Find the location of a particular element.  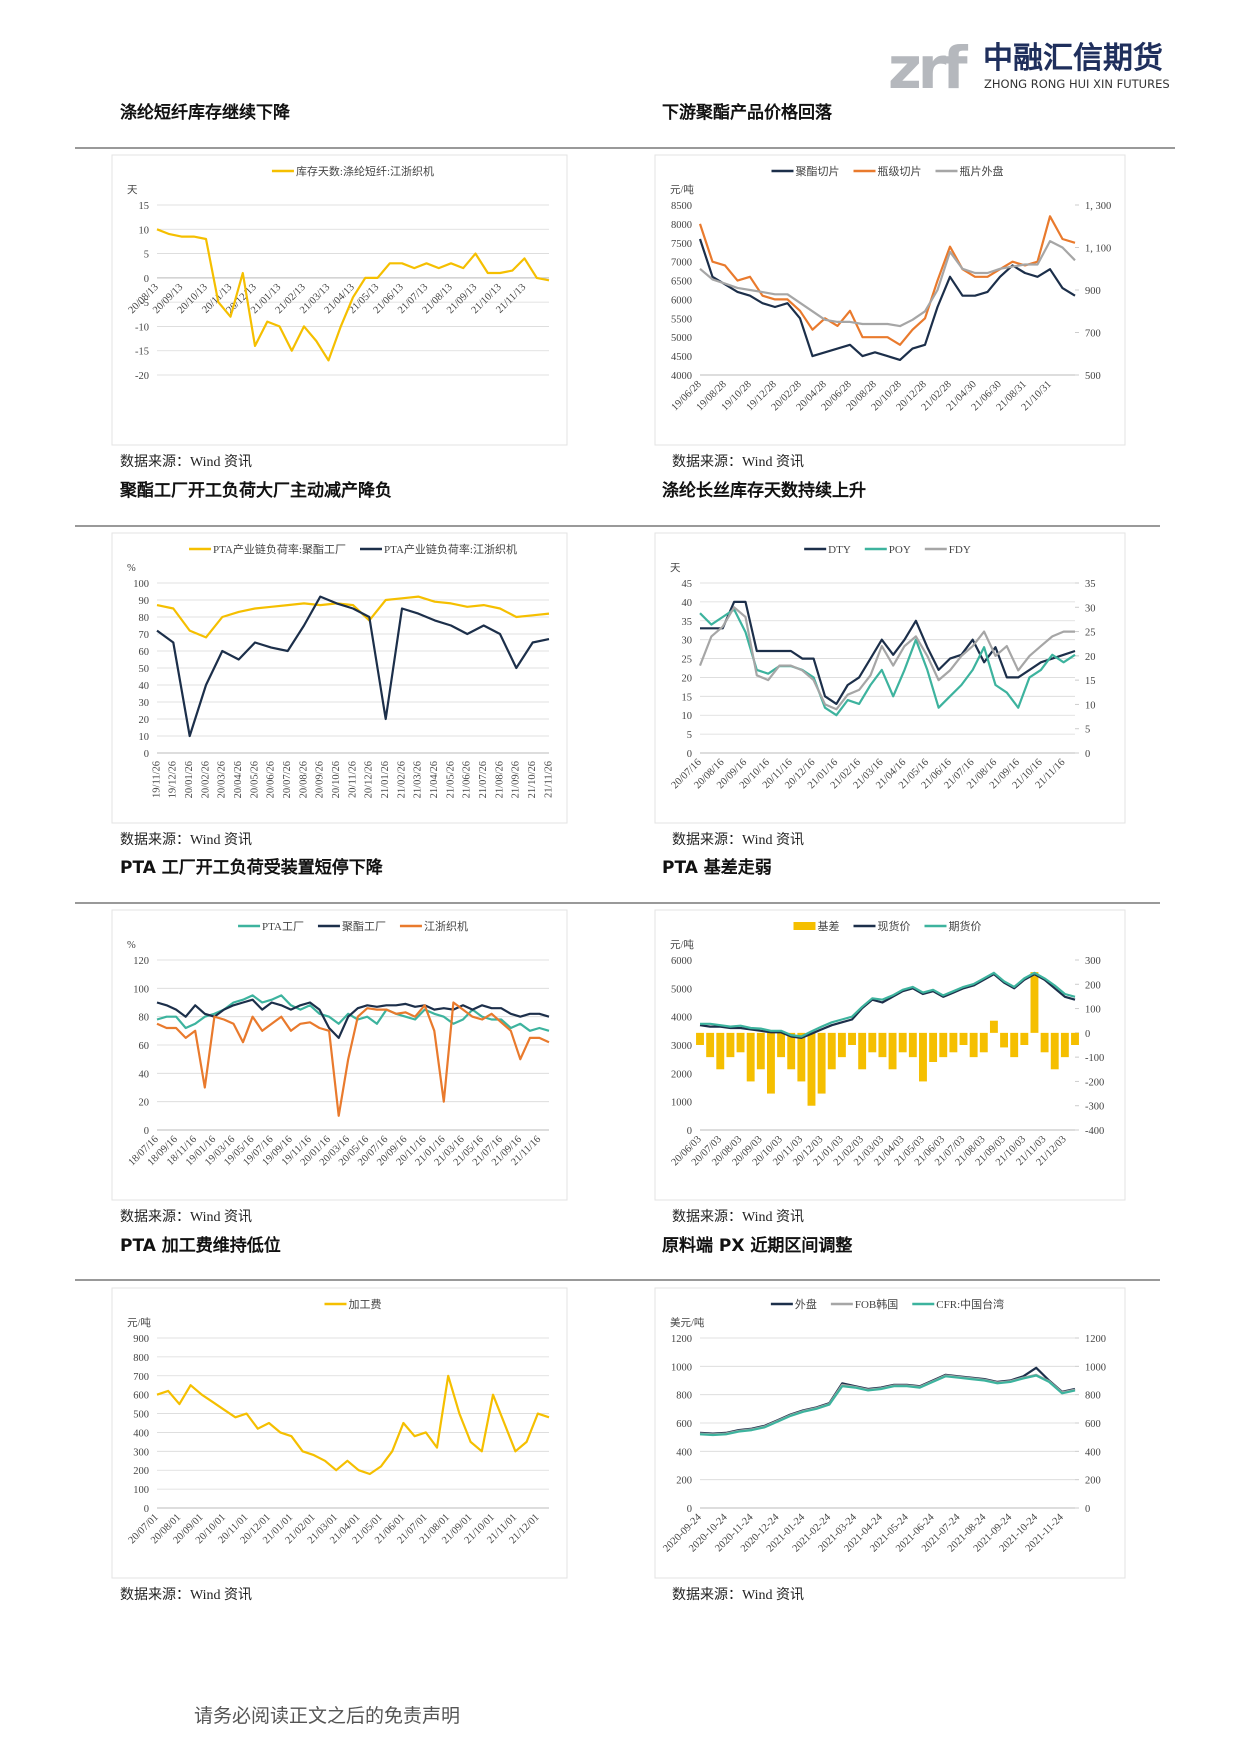

y-tick-label: 5500 is located at coordinates (681, 319).